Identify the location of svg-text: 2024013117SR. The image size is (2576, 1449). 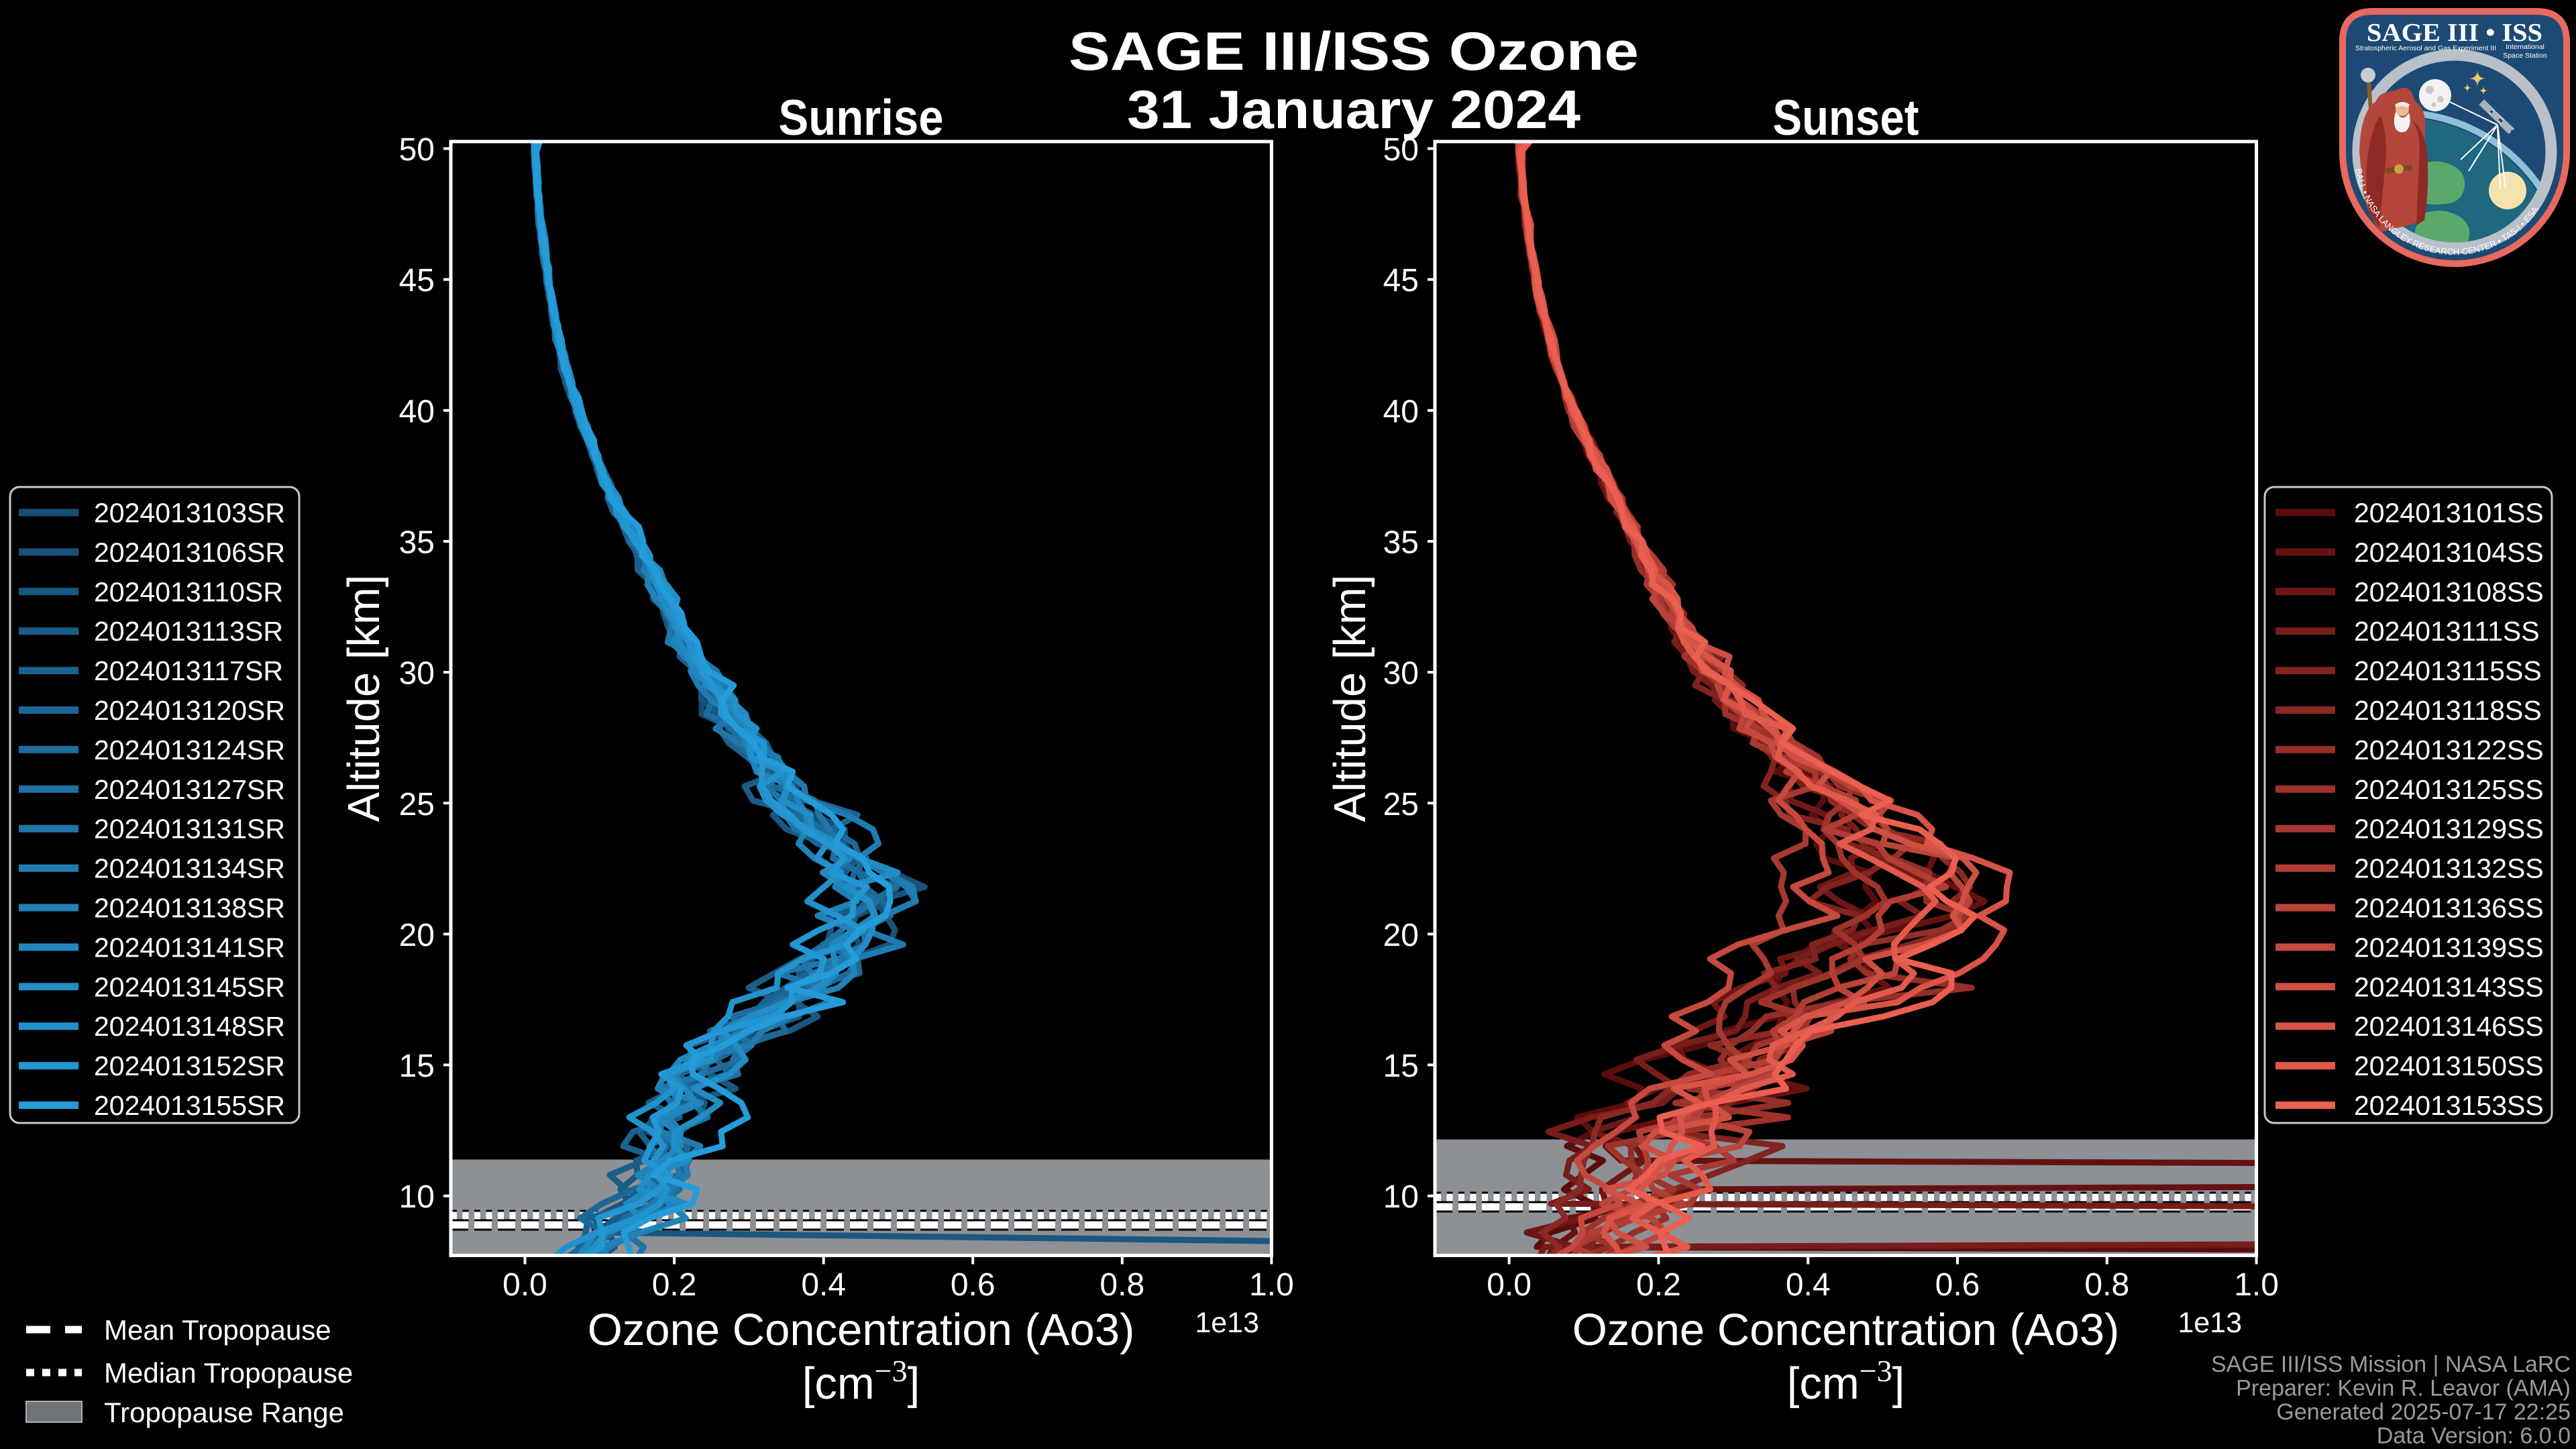
(188, 670).